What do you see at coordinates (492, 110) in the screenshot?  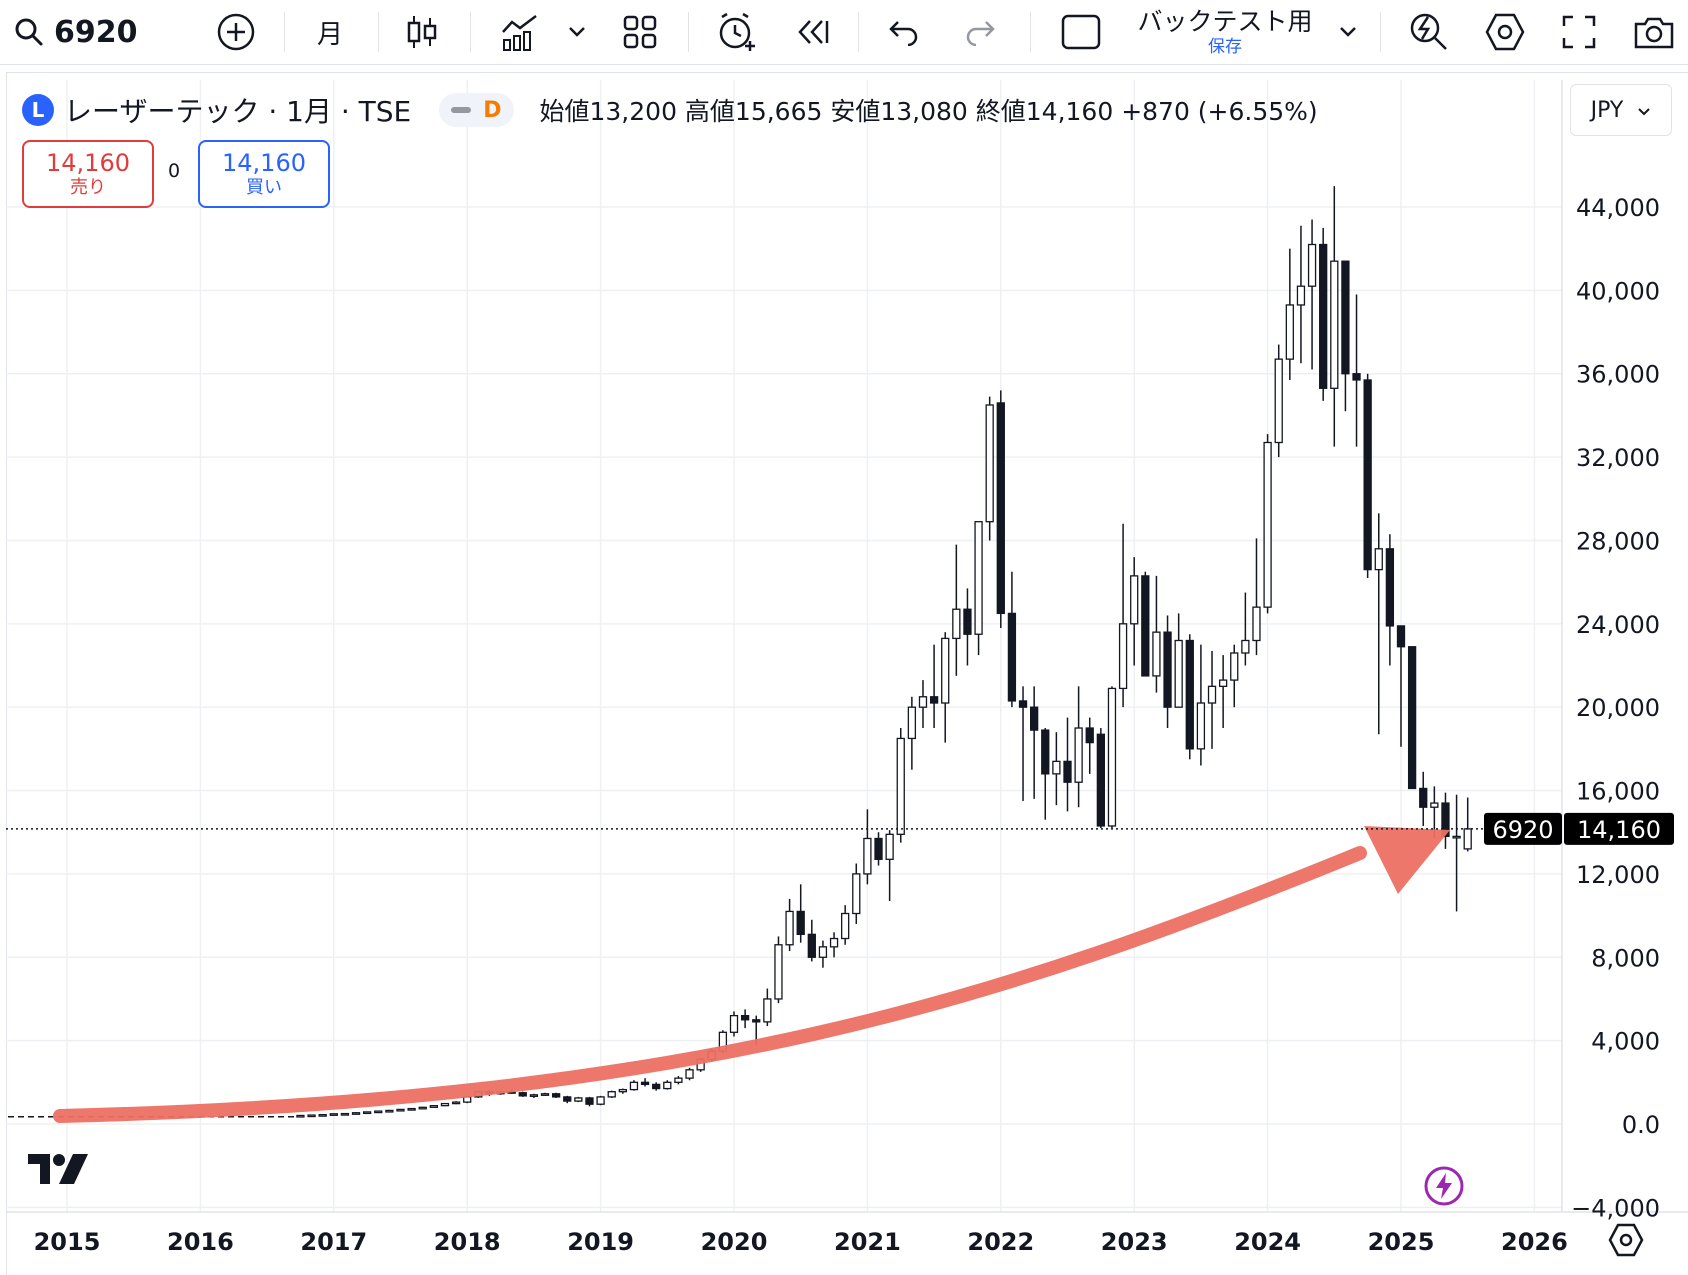 I see `data-badge: D` at bounding box center [492, 110].